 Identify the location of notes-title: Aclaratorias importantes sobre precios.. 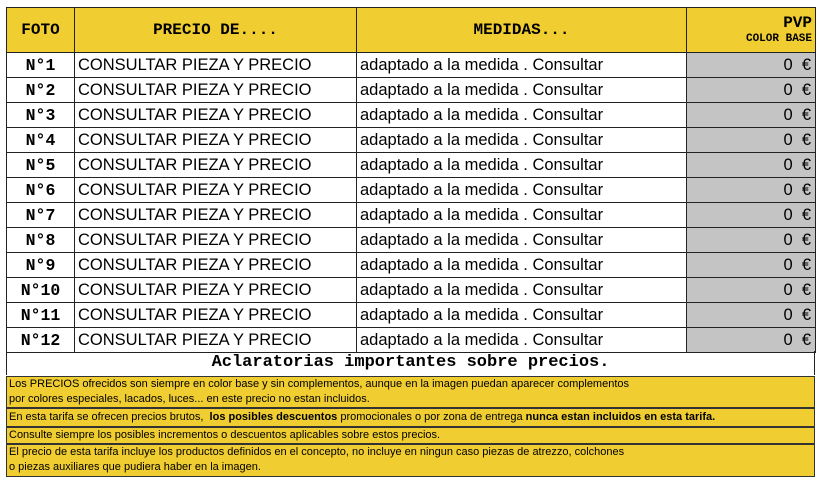
(410, 363).